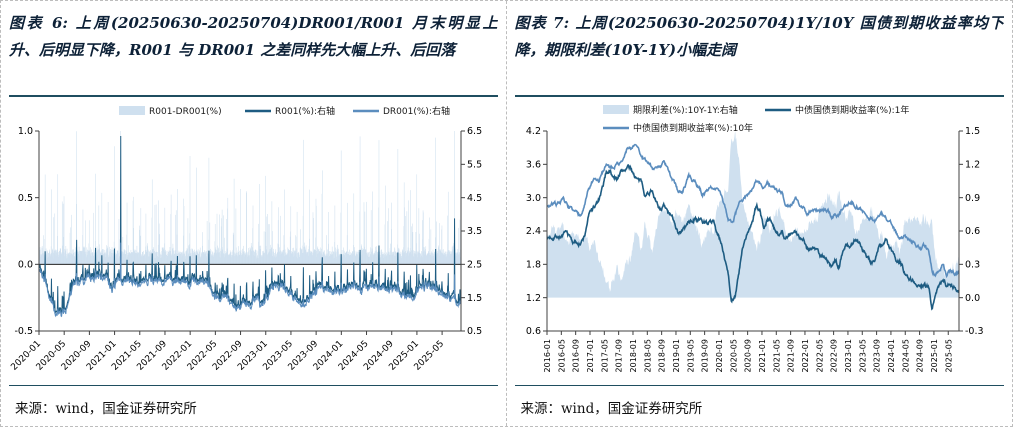 This screenshot has height=427, width=1013. What do you see at coordinates (23, 331) in the screenshot?
I see `svg-text: -0.5` at bounding box center [23, 331].